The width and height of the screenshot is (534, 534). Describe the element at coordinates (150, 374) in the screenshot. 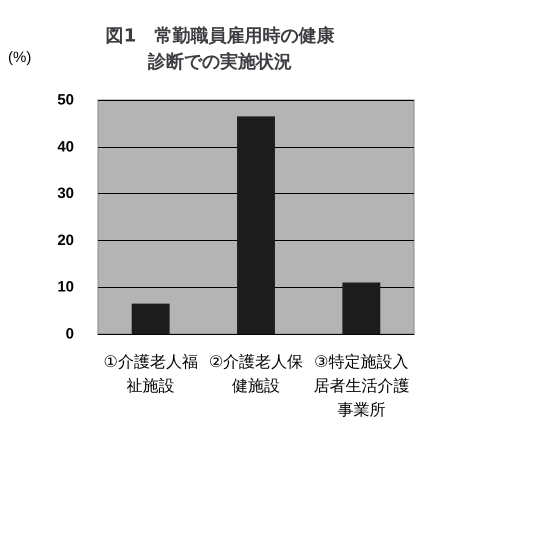

I see `x-tick-label: ①介護老人福祉施設` at that location.